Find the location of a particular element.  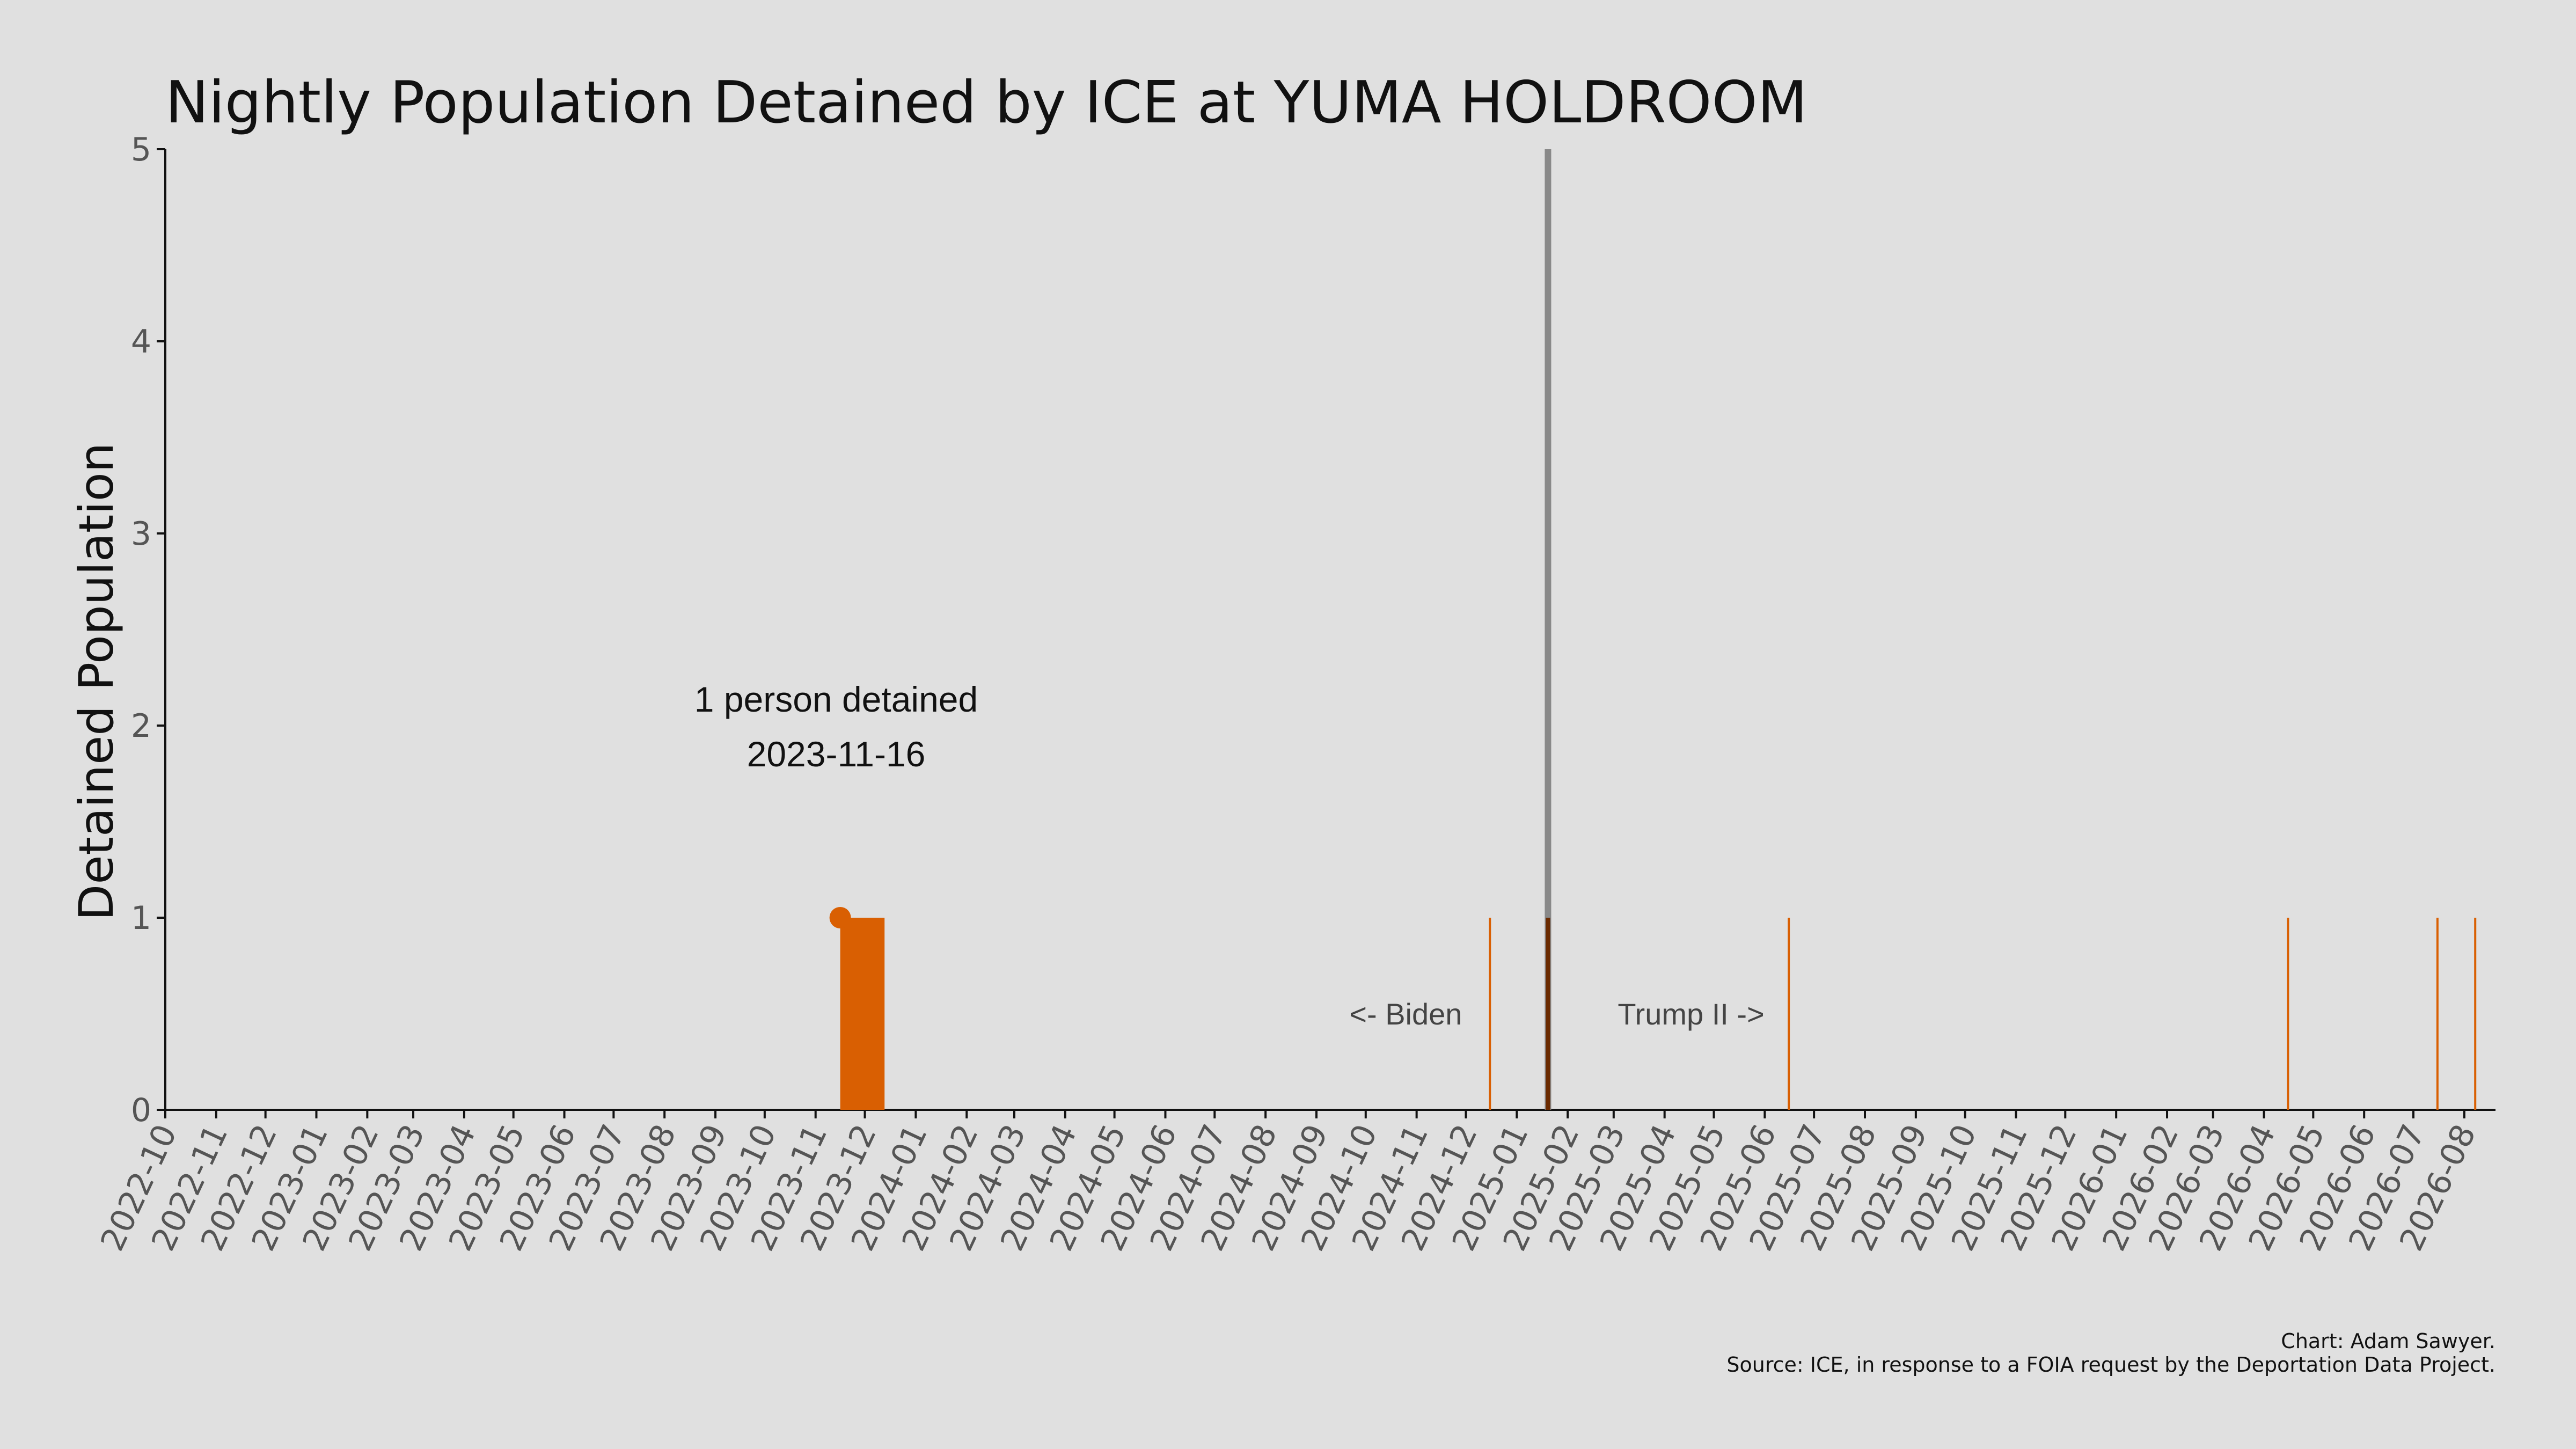

divider-bar-overlap is located at coordinates (1548, 1014).